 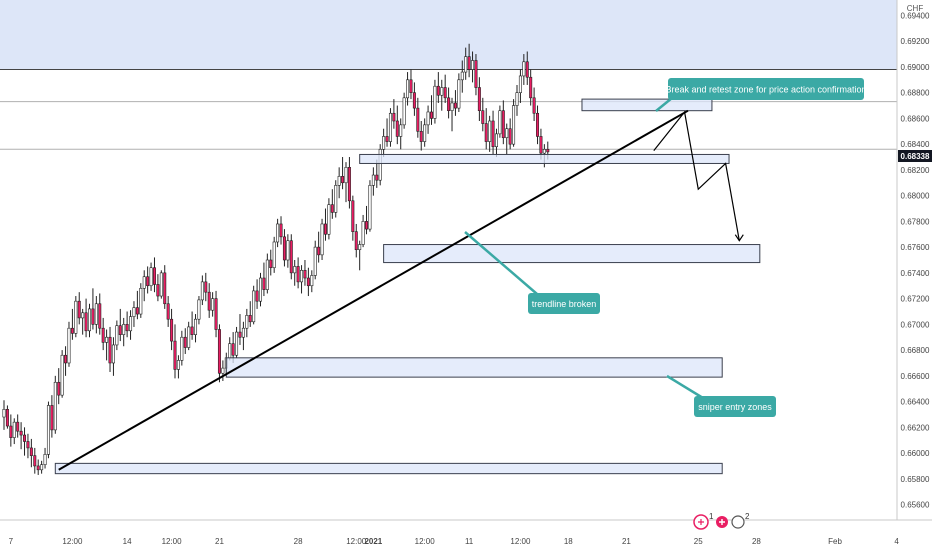 I want to click on alert-badge: 1, so click(x=711, y=516).